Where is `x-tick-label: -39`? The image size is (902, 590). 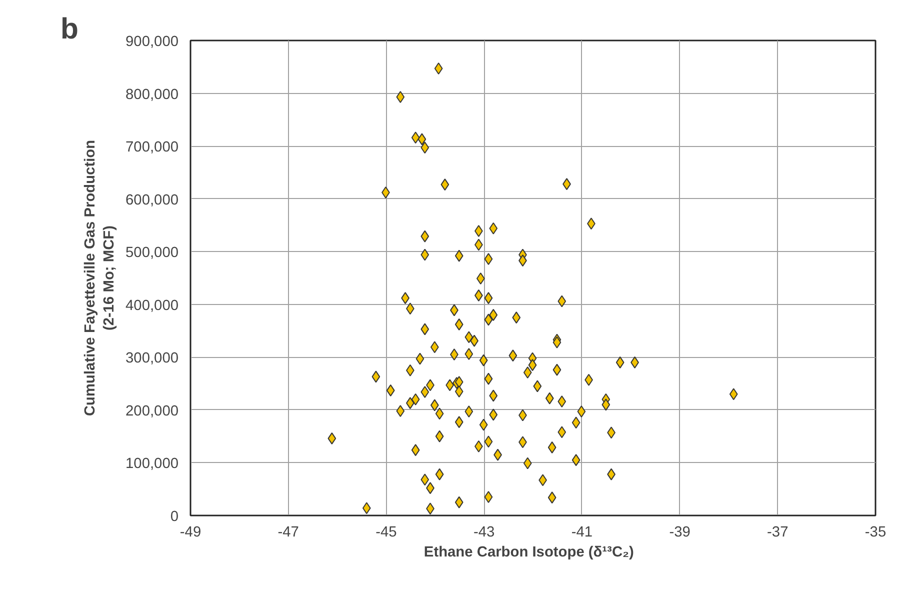 x-tick-label: -39 is located at coordinates (679, 532).